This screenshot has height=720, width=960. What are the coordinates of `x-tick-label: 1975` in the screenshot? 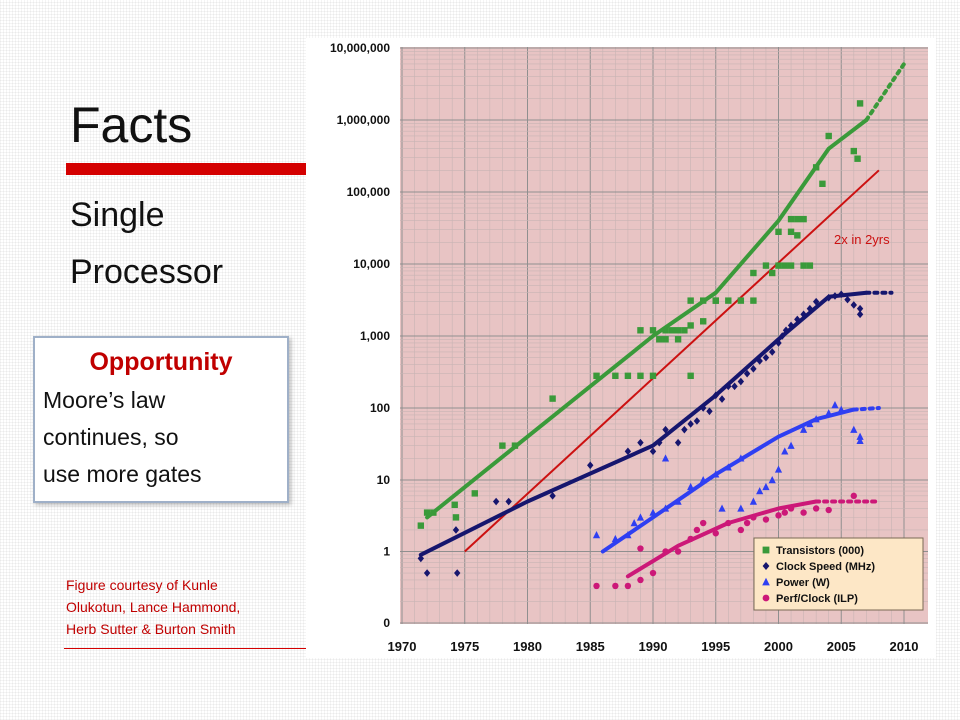 It's located at (464, 646).